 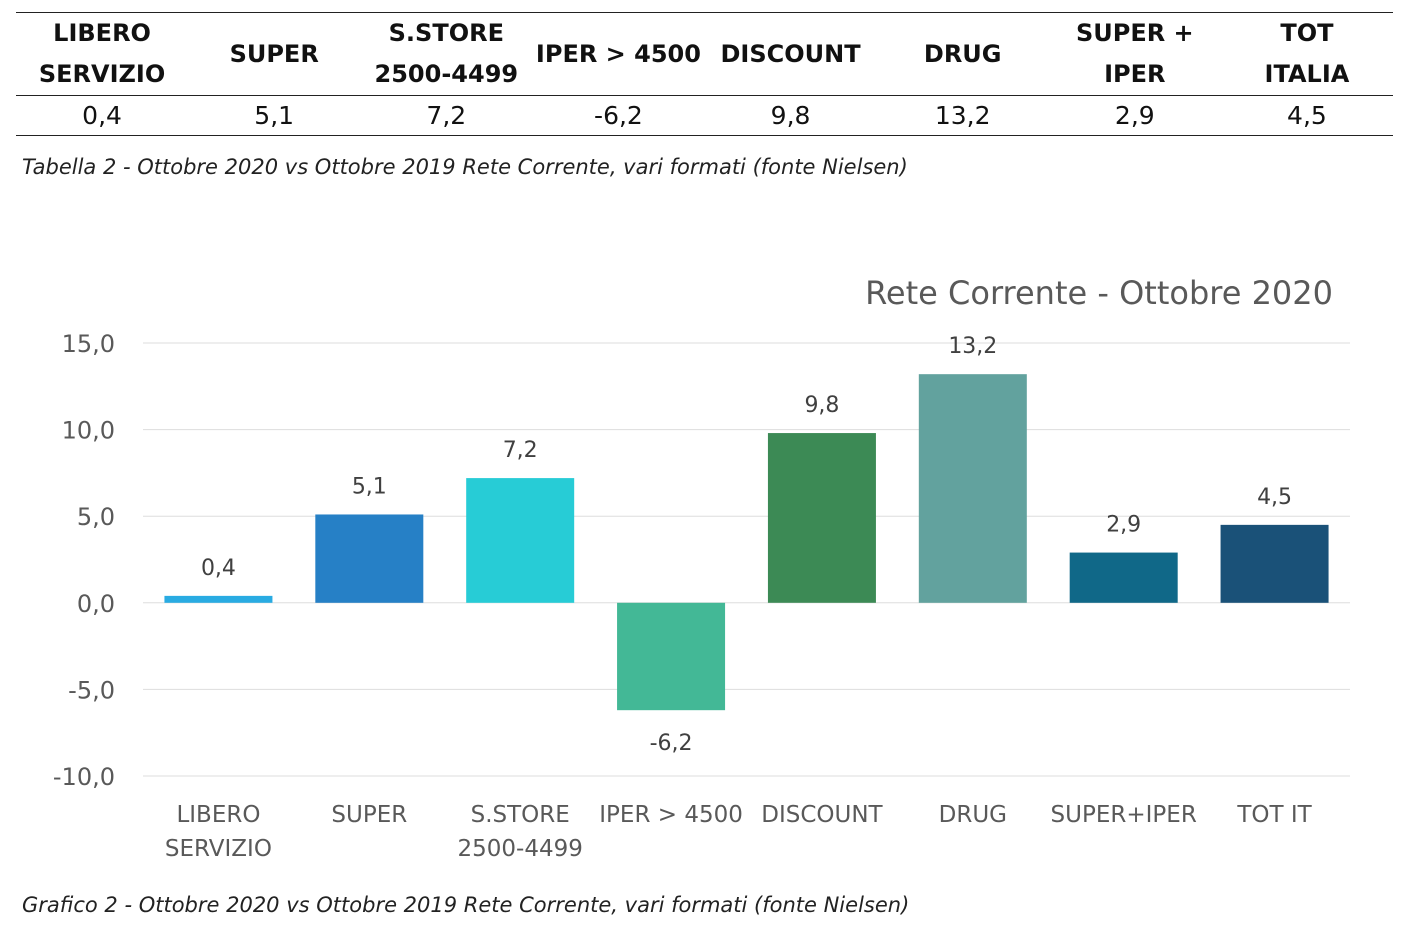 I want to click on table-header-cell: S.STORE 2500-4499, so click(x=446, y=53).